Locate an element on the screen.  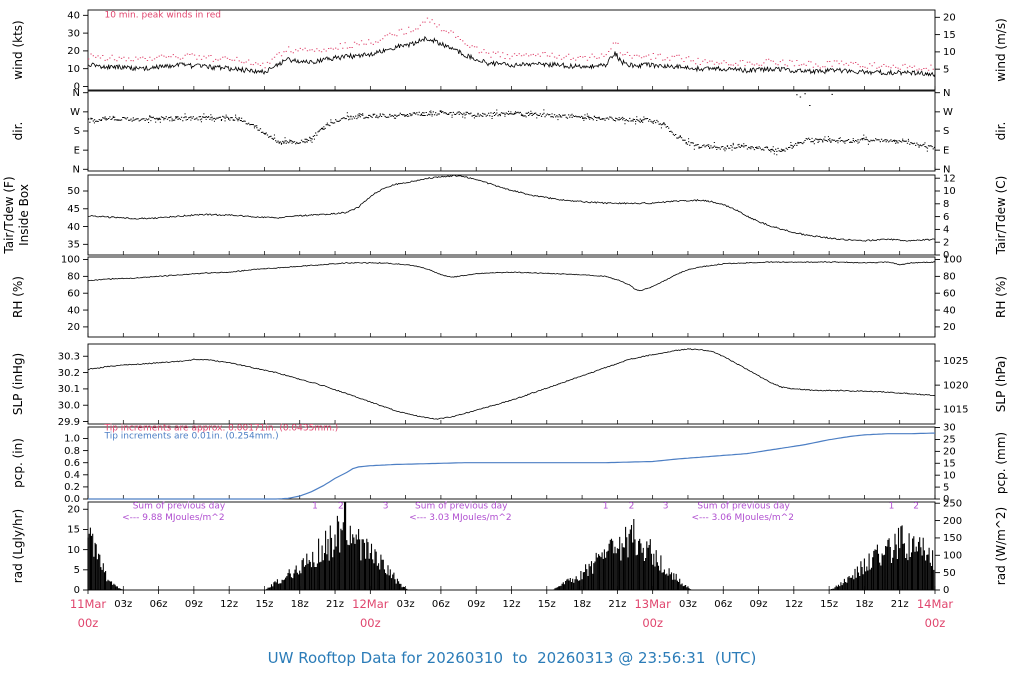
svg-text: 30.3 is located at coordinates (69, 356).